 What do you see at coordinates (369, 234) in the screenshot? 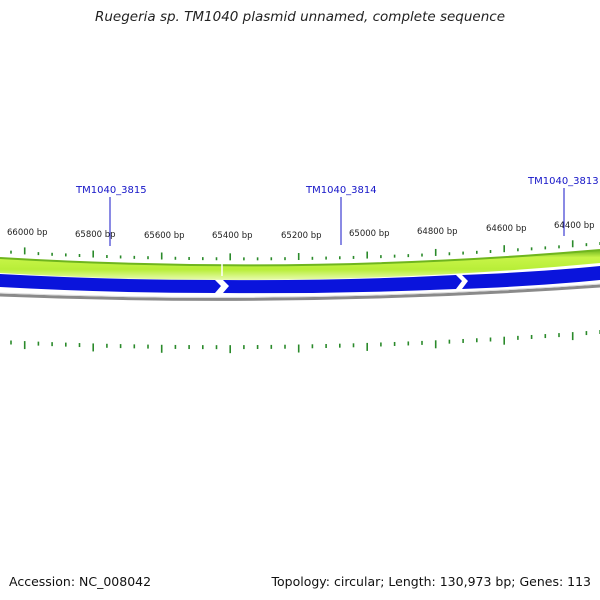
I see `scale-label: 65000 bp` at bounding box center [369, 234].